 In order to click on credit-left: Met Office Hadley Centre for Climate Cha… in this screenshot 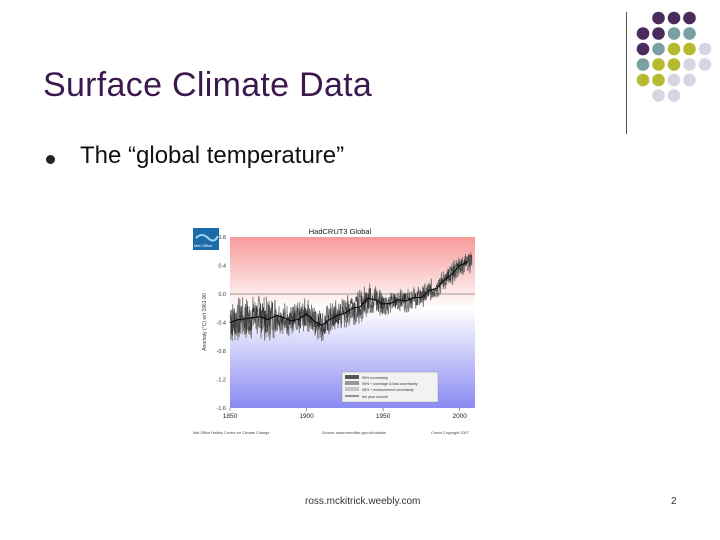, I will do `click(231, 433)`.